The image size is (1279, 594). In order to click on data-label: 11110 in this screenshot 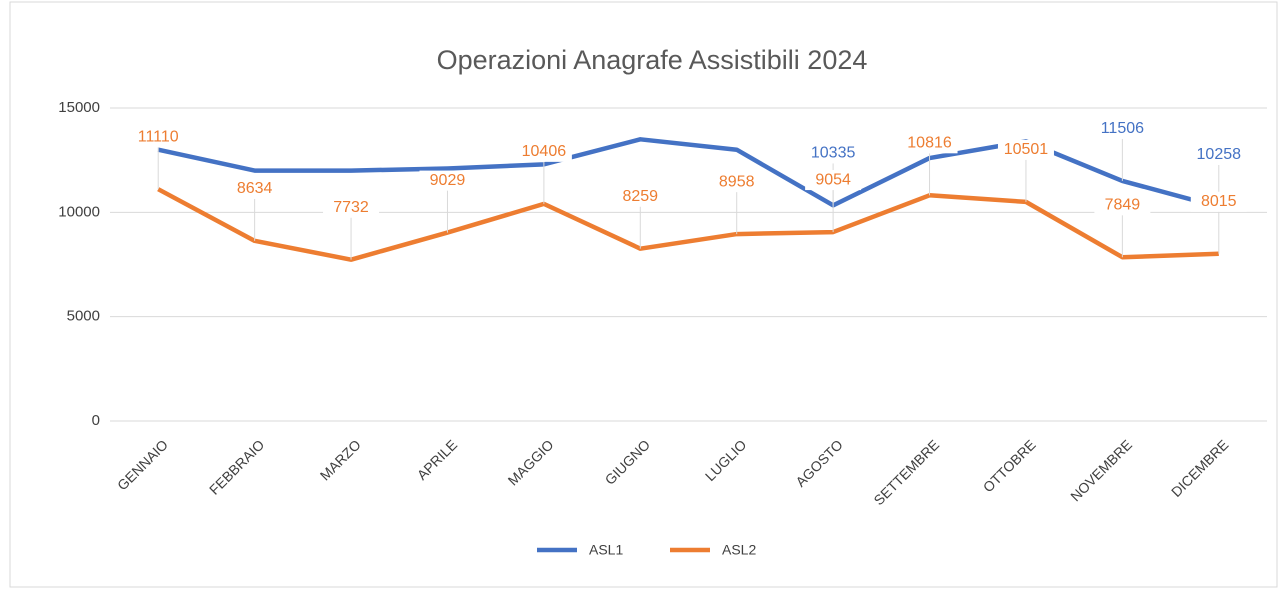, I will do `click(158, 136)`.